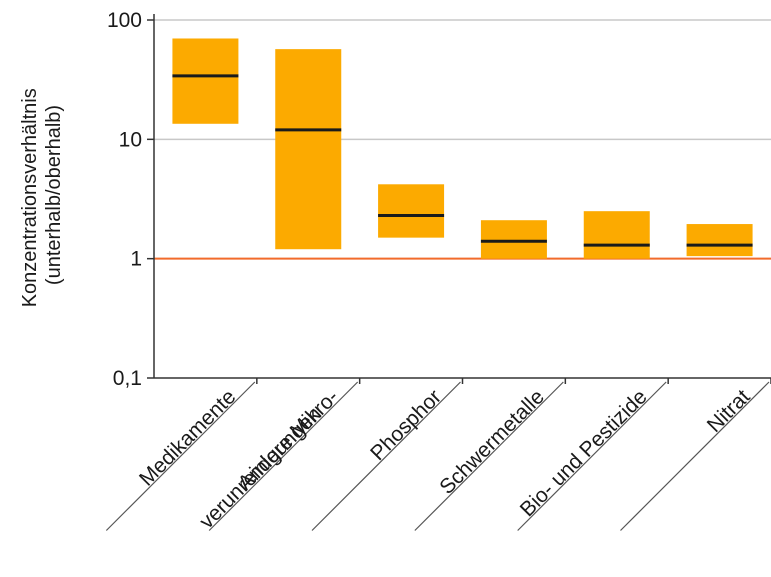  What do you see at coordinates (136, 259) in the screenshot?
I see `y-tick-label: 1` at bounding box center [136, 259].